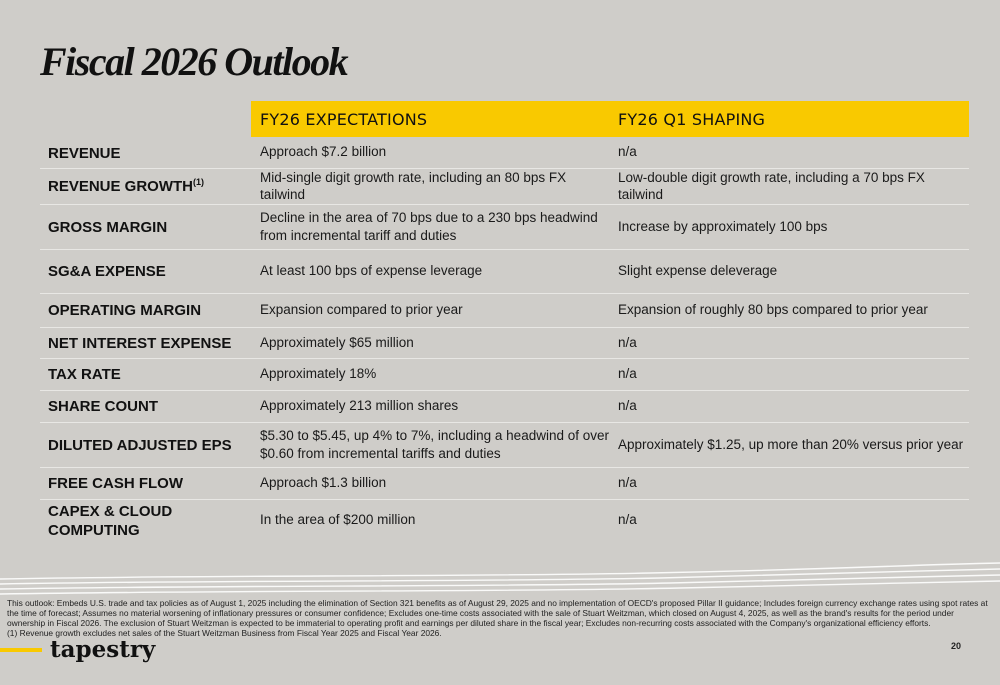 The width and height of the screenshot is (1000, 685). What do you see at coordinates (338, 520) in the screenshot?
I see `expectation-cell: In the area of $200 million` at bounding box center [338, 520].